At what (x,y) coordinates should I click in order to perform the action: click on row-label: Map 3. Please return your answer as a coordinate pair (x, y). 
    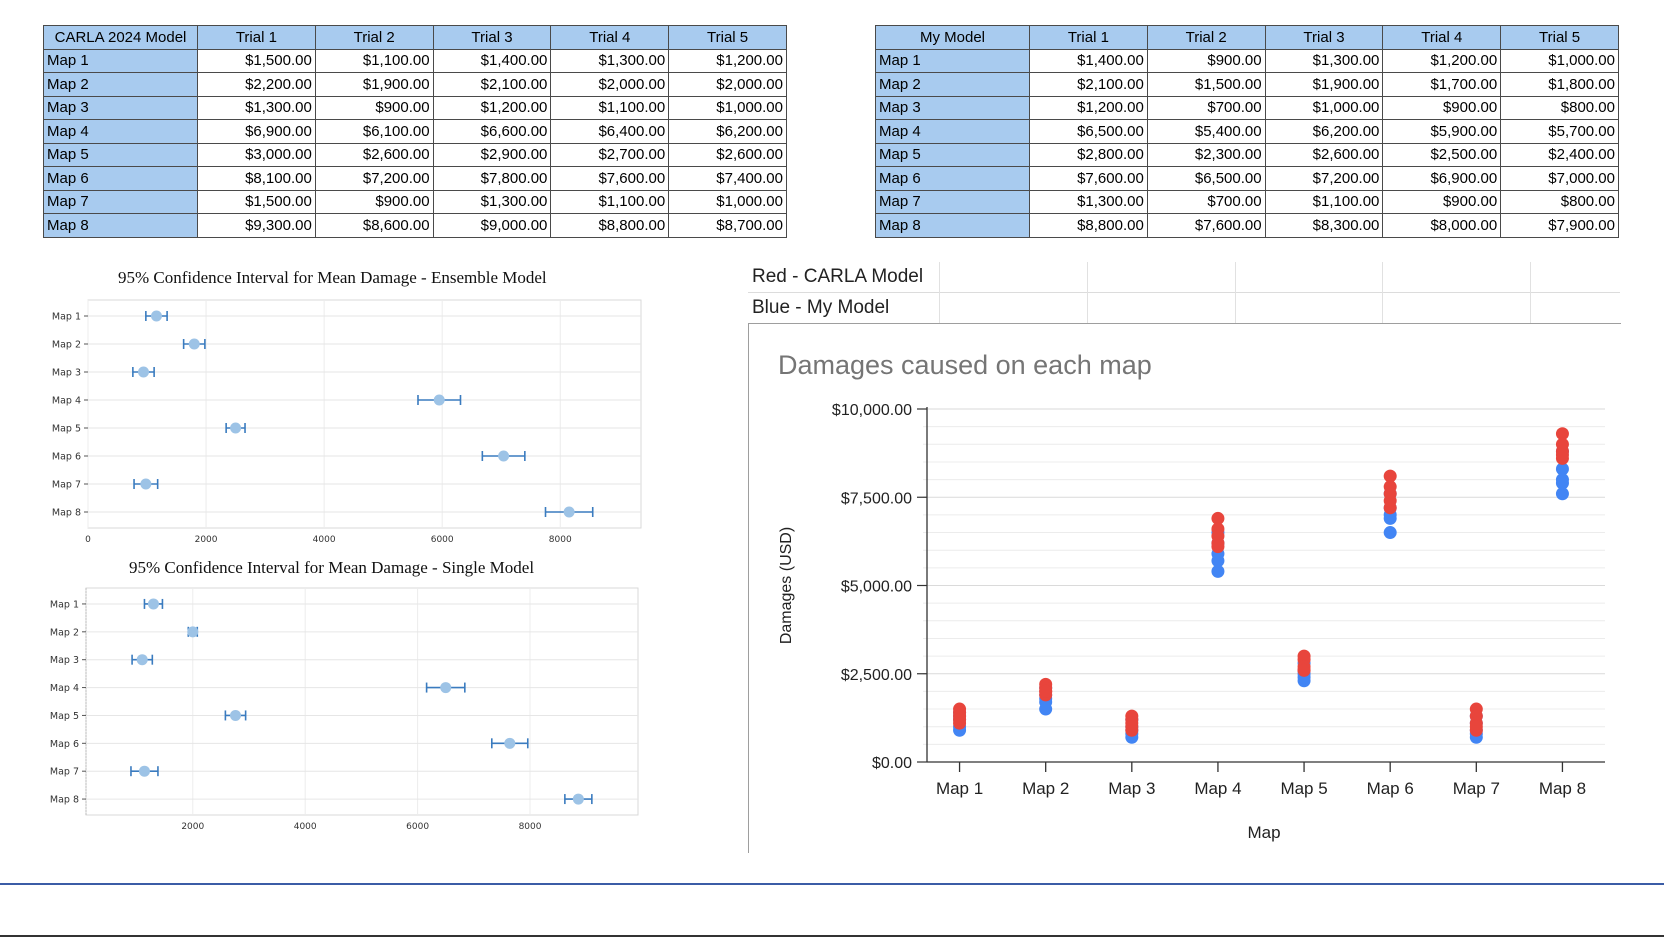
    Looking at the image, I should click on (120, 107).